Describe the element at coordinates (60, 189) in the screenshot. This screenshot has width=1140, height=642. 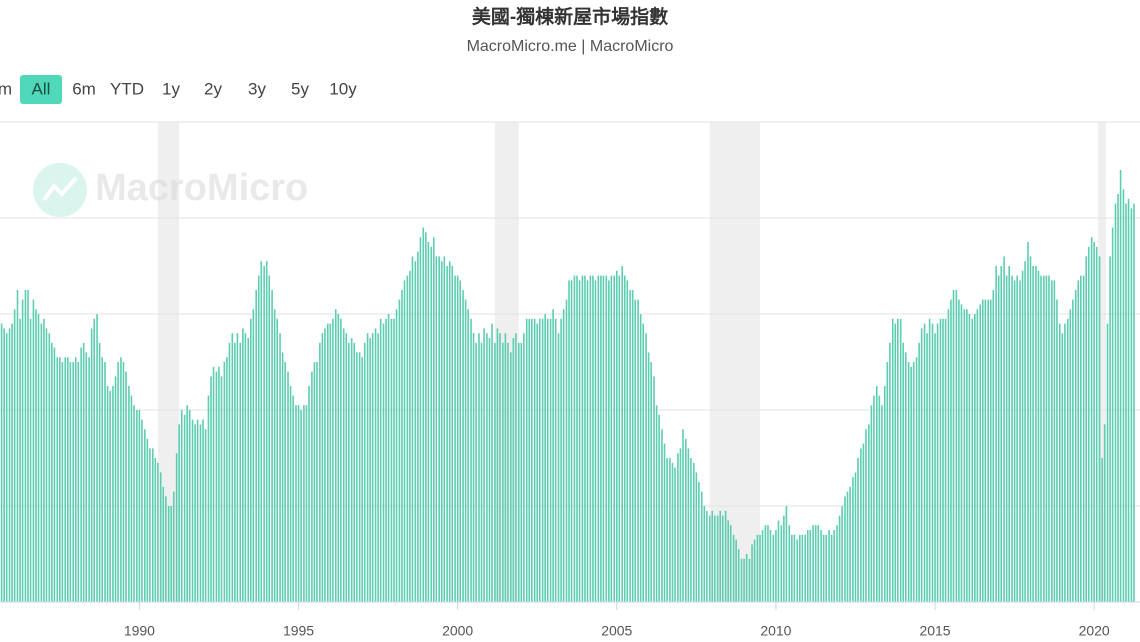
I see `watermark-icon-line` at that location.